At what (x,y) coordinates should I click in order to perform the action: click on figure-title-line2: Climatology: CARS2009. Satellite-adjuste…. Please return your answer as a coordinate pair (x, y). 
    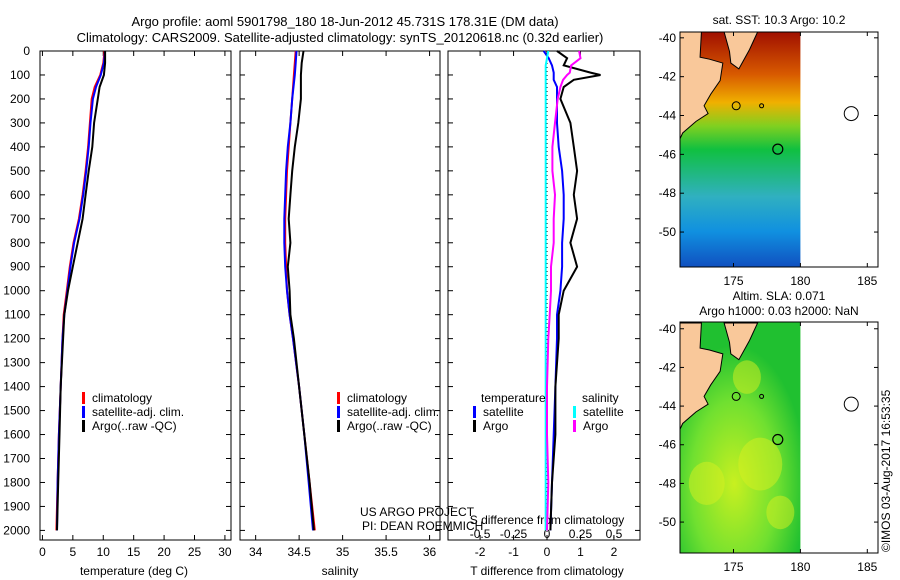
    Looking at the image, I should click on (340, 37).